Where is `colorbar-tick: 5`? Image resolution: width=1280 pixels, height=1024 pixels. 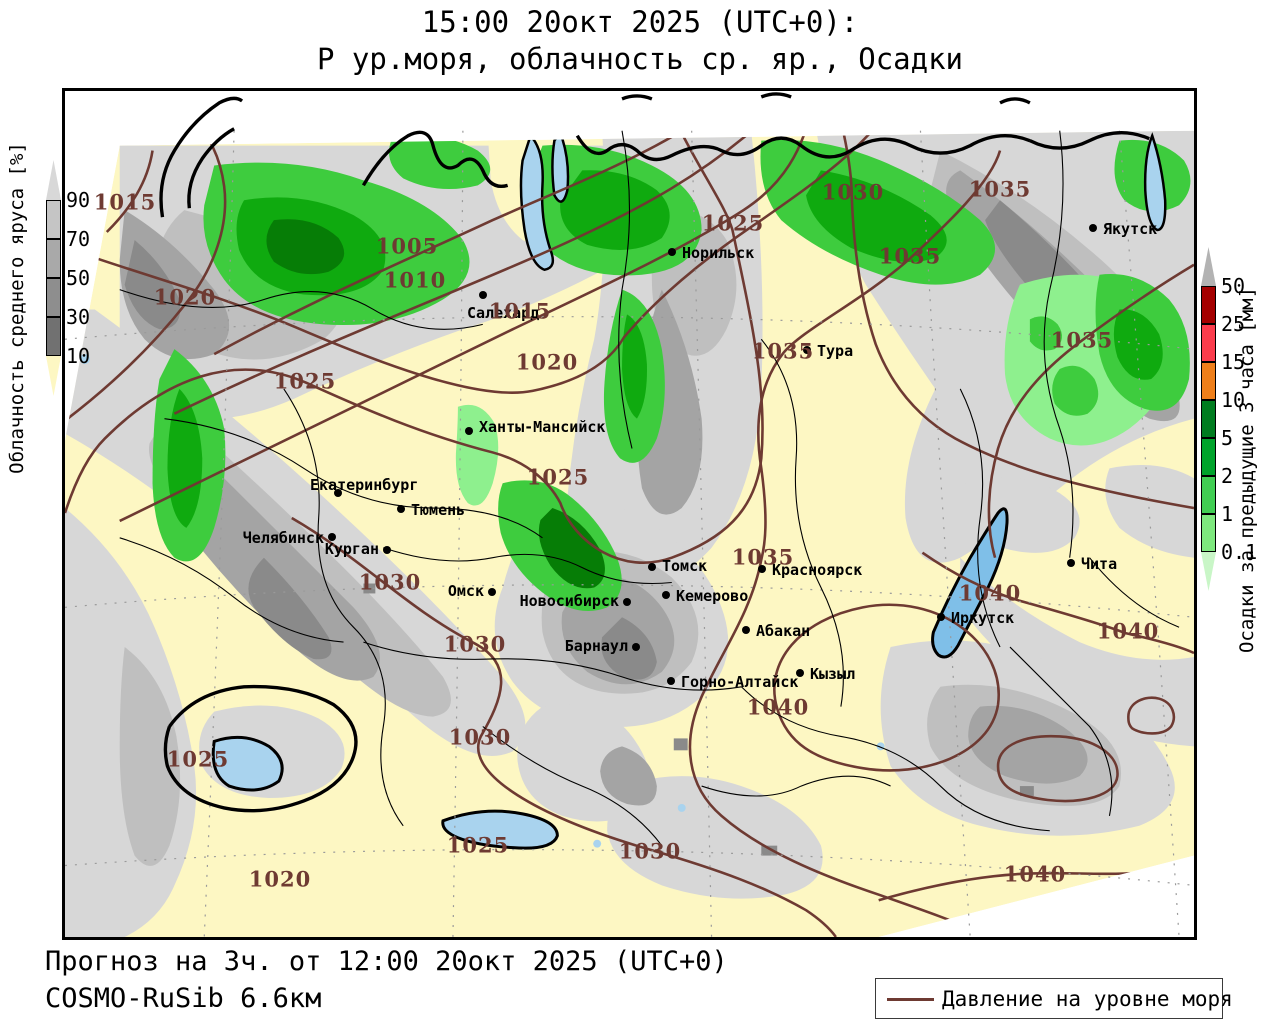 colorbar-tick: 5 is located at coordinates (1227, 438).